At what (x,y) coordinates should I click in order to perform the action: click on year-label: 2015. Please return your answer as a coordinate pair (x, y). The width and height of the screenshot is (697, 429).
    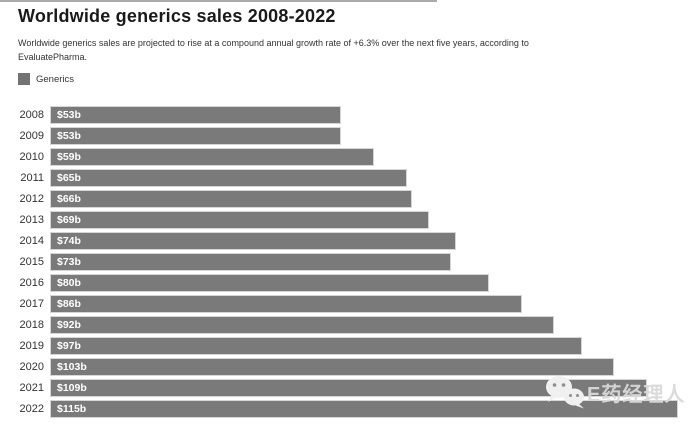
    Looking at the image, I should click on (31, 261).